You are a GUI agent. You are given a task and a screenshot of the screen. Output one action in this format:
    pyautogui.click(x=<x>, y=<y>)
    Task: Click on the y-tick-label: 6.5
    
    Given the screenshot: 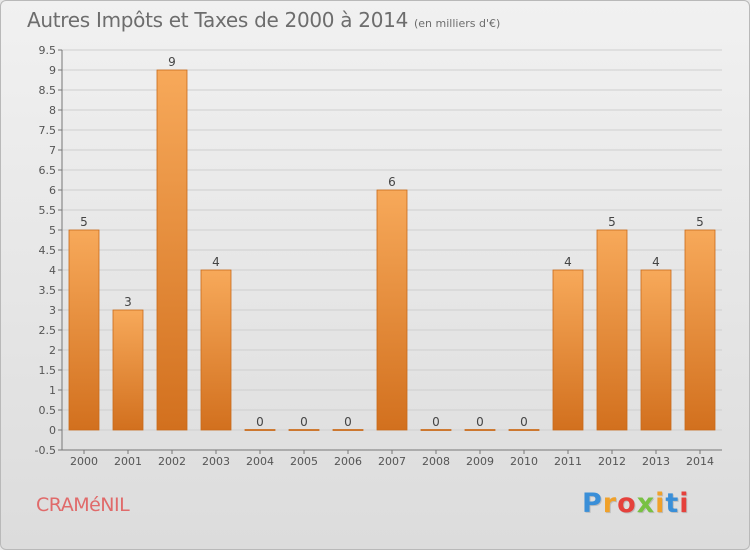 What is the action you would take?
    pyautogui.click(x=48, y=170)
    